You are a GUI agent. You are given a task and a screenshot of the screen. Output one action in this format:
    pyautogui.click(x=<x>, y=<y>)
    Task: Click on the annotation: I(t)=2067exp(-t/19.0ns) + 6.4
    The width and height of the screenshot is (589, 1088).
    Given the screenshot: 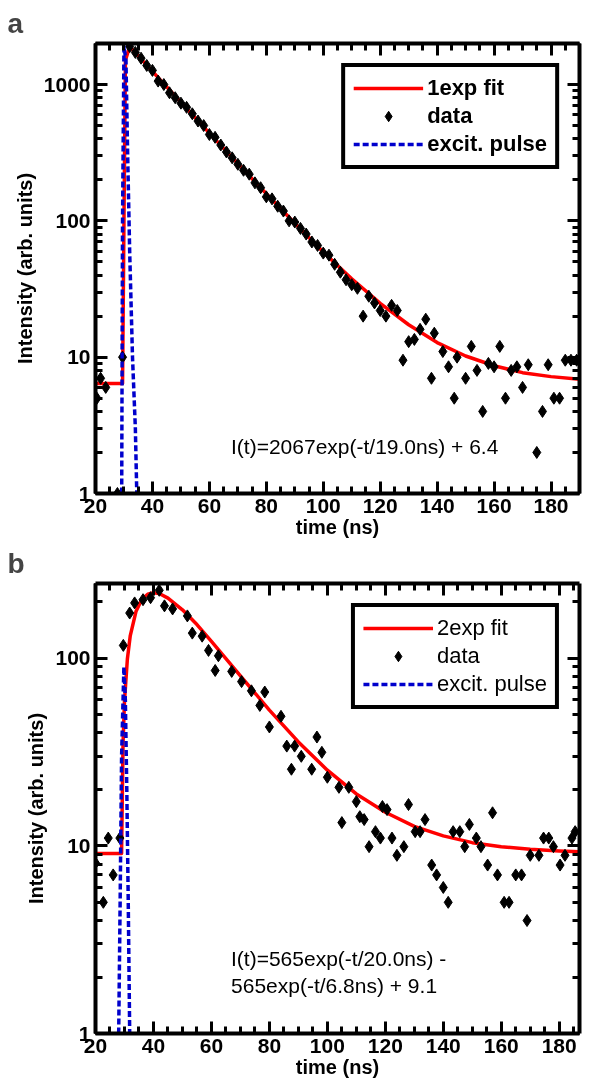 What is the action you would take?
    pyautogui.click(x=365, y=446)
    